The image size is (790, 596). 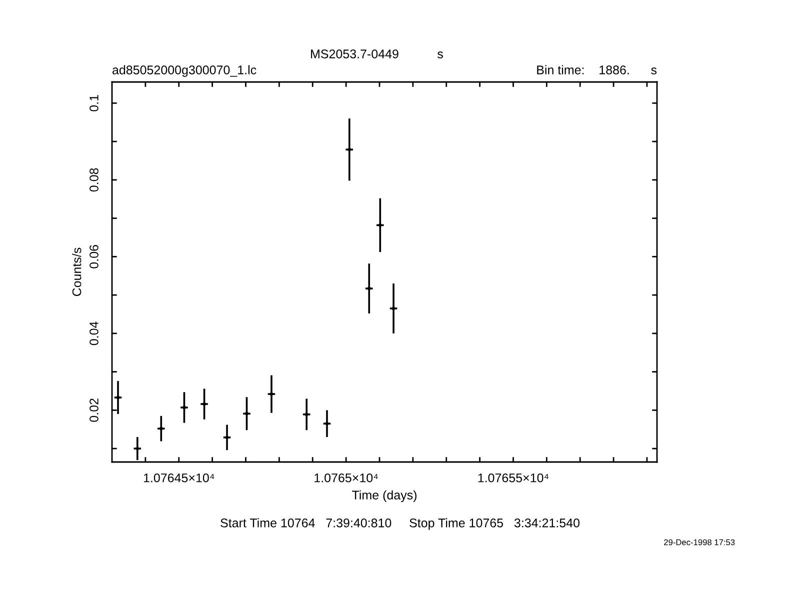 I want to click on y-tick-label: 0.06, so click(x=94, y=256).